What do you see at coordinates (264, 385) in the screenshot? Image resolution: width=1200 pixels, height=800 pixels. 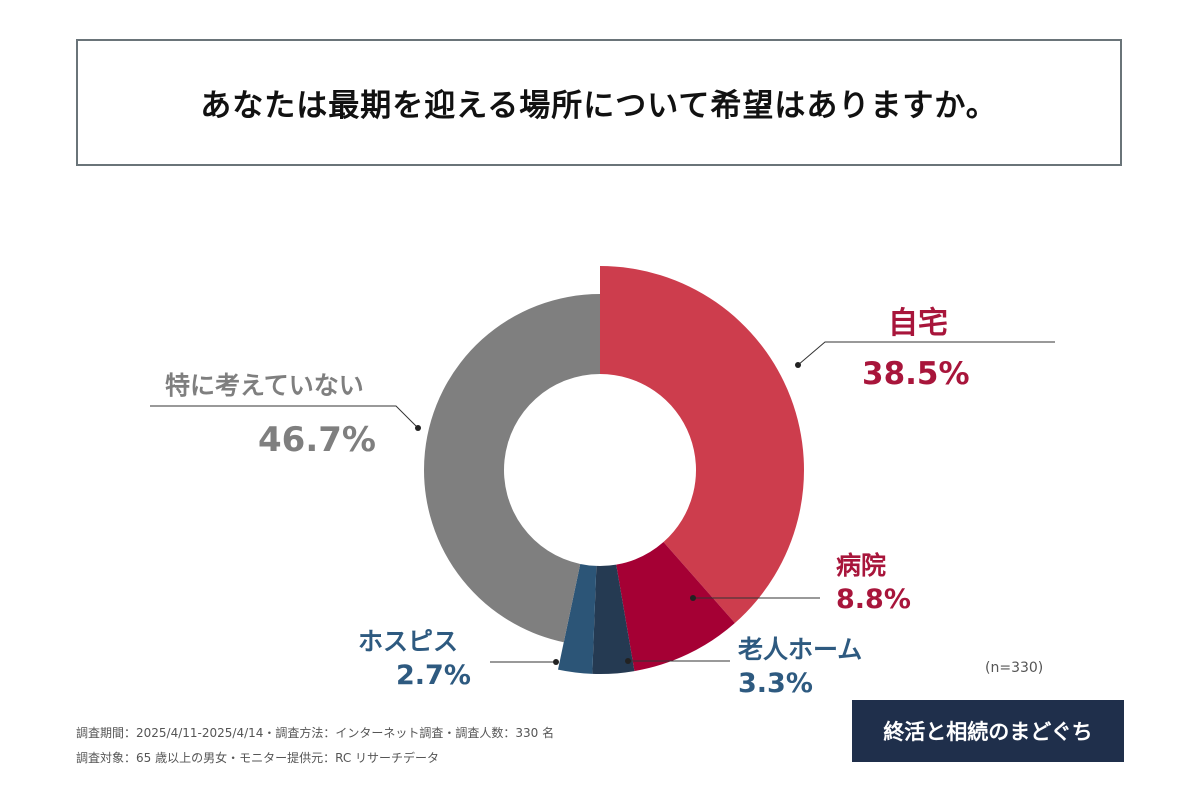 I see `label-no-preference: 特に考えていない` at bounding box center [264, 385].